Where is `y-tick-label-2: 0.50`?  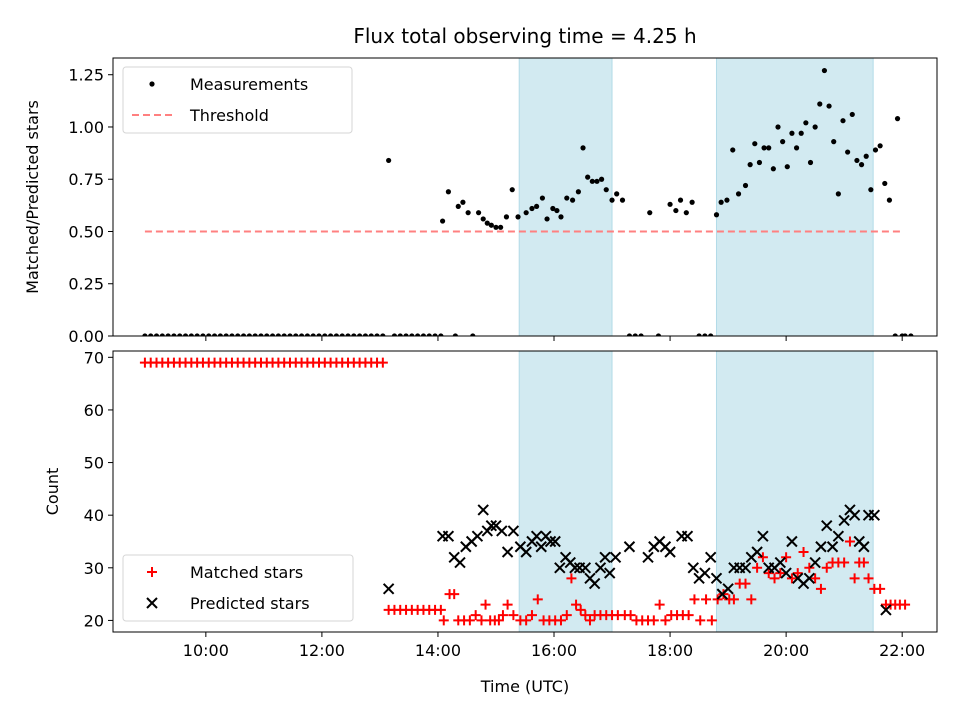 y-tick-label-2: 0.50 is located at coordinates (86, 231).